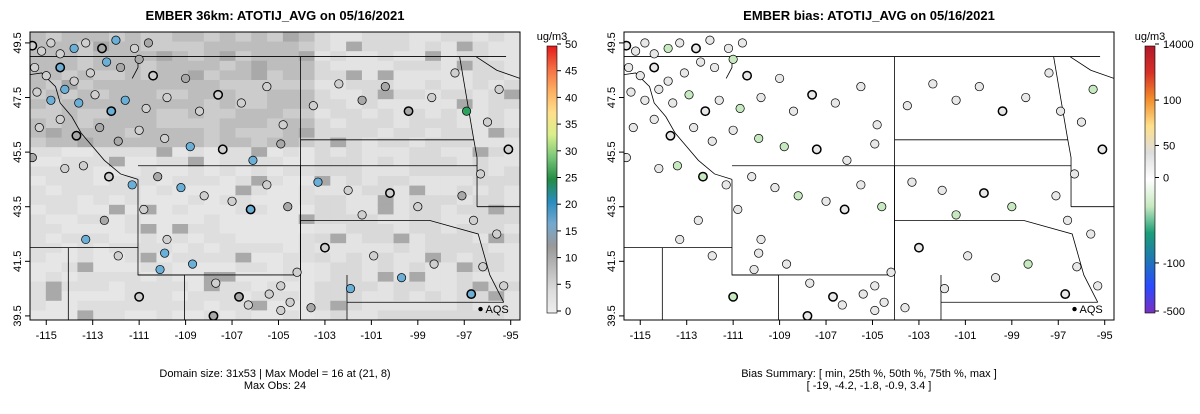 The image size is (1200, 414). Describe the element at coordinates (612, 206) in the screenshot. I see `y-tick-label: 43.5` at that location.